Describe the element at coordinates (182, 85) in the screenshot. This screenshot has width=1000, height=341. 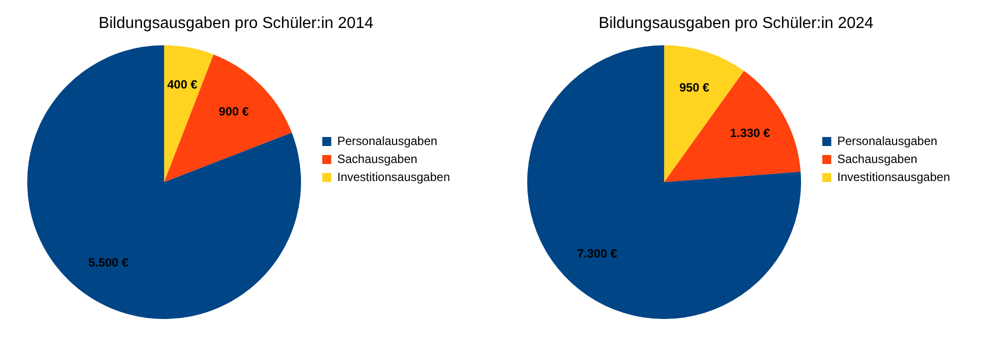
I see `data-label: 400 €` at that location.